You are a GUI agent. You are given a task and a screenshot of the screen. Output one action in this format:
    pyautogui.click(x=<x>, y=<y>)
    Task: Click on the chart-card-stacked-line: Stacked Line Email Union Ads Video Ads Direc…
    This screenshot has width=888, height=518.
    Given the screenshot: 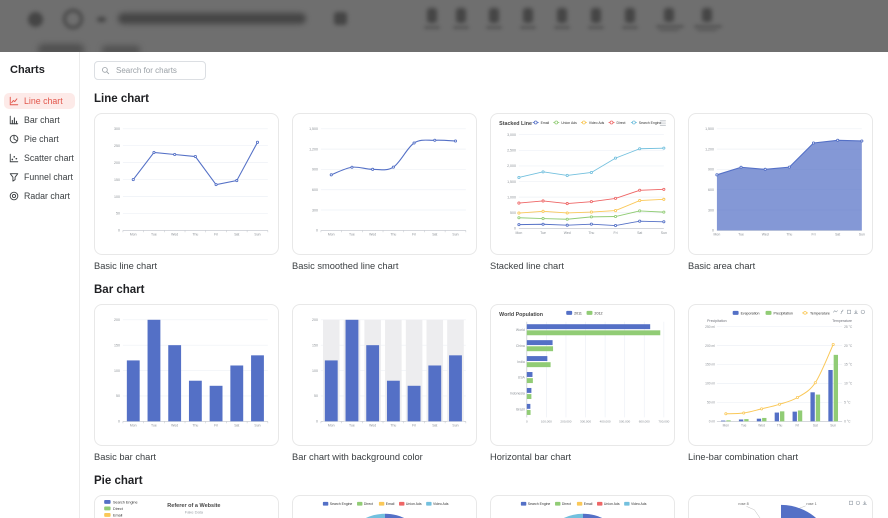 What is the action you would take?
    pyautogui.click(x=582, y=192)
    